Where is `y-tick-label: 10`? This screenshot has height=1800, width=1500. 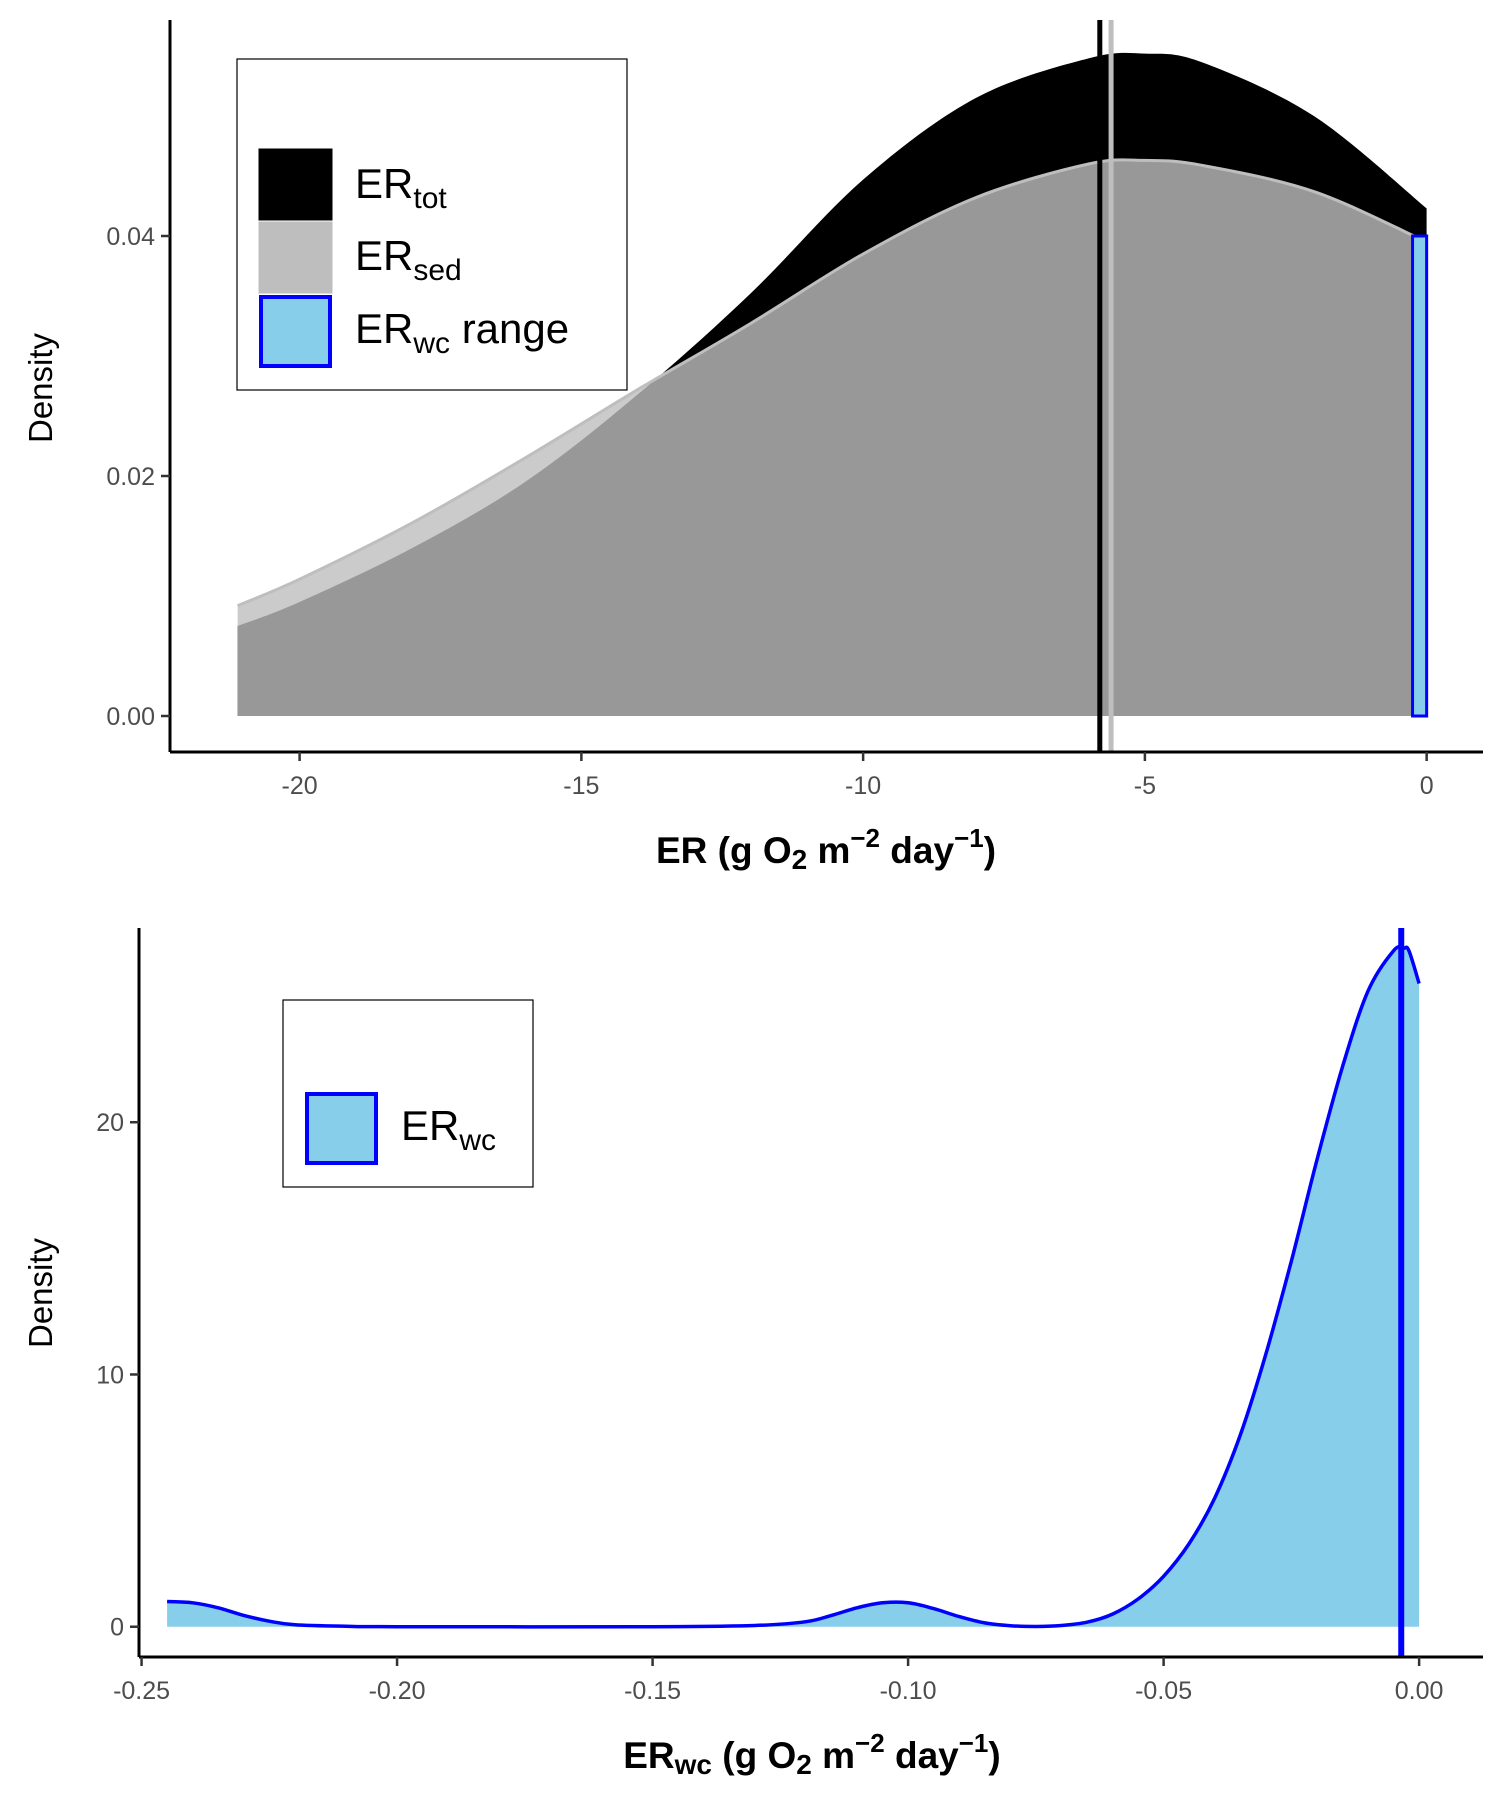
y-tick-label: 10 is located at coordinates (110, 1375).